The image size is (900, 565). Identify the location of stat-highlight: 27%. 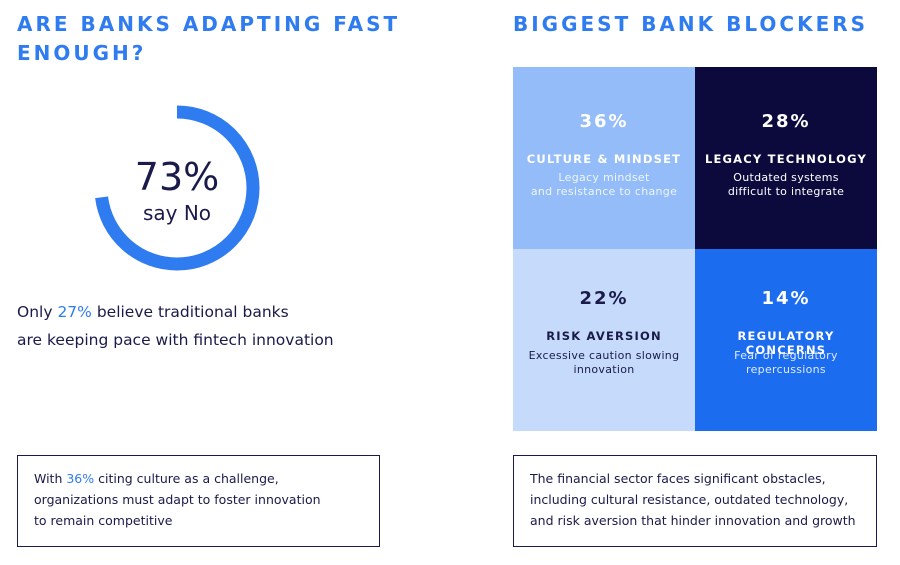
(74, 312).